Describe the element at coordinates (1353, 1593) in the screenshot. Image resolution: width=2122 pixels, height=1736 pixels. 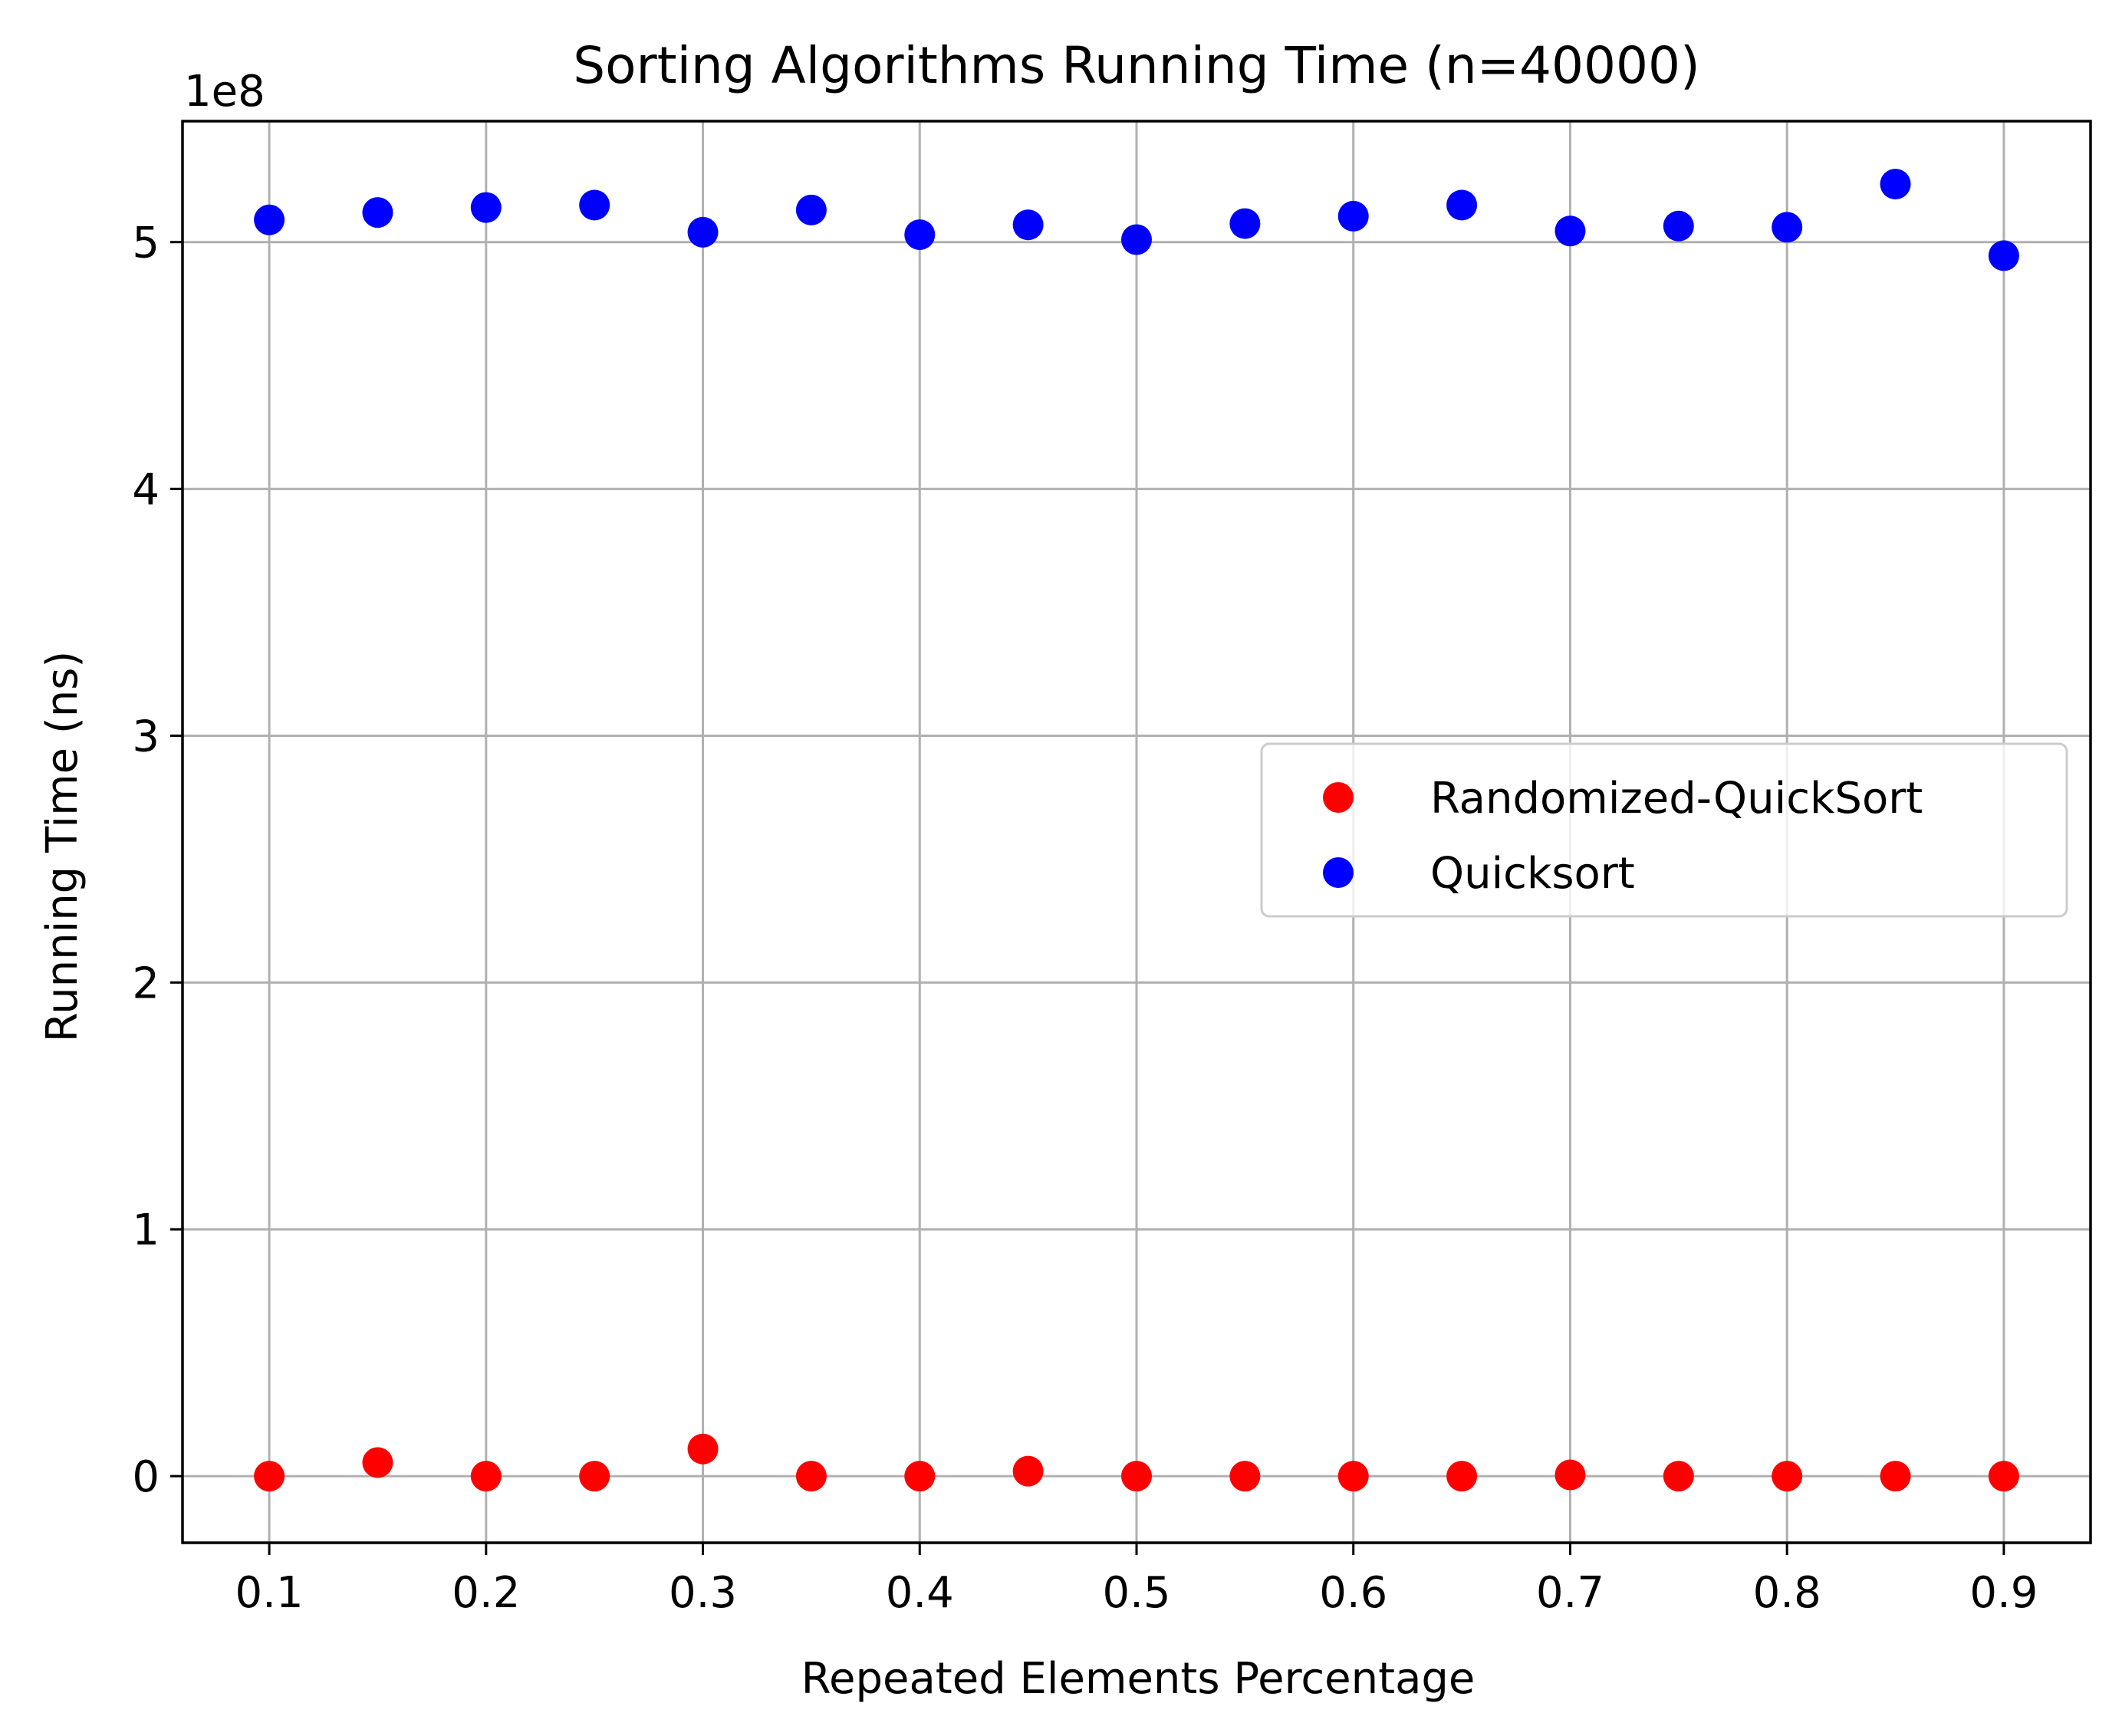
I see `x-tick-label: 0.6` at that location.